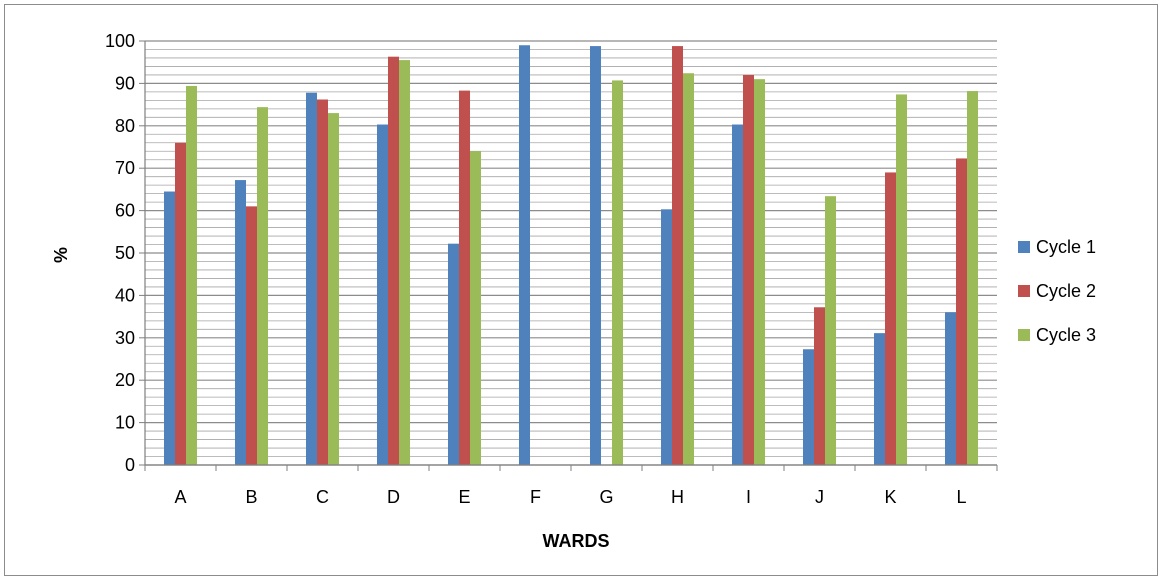 The width and height of the screenshot is (1162, 580). Describe the element at coordinates (1066, 291) in the screenshot. I see `legend-label: Cycle 2` at that location.